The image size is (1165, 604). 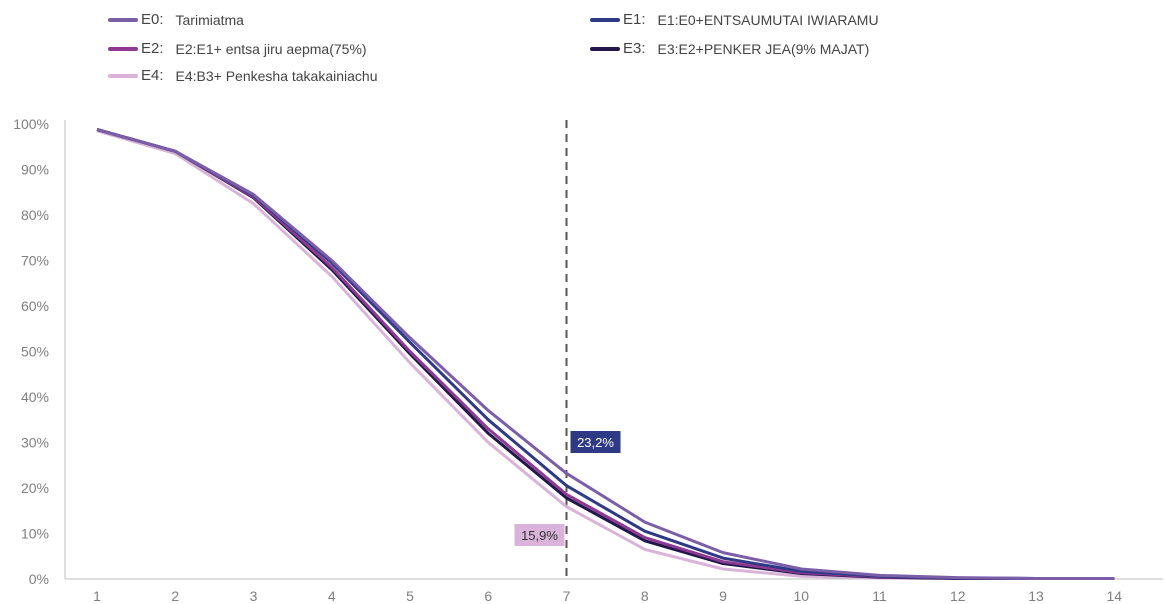 I want to click on legend-label: E2:E1+ entsa jiru aepma(75%), so click(x=271, y=48).